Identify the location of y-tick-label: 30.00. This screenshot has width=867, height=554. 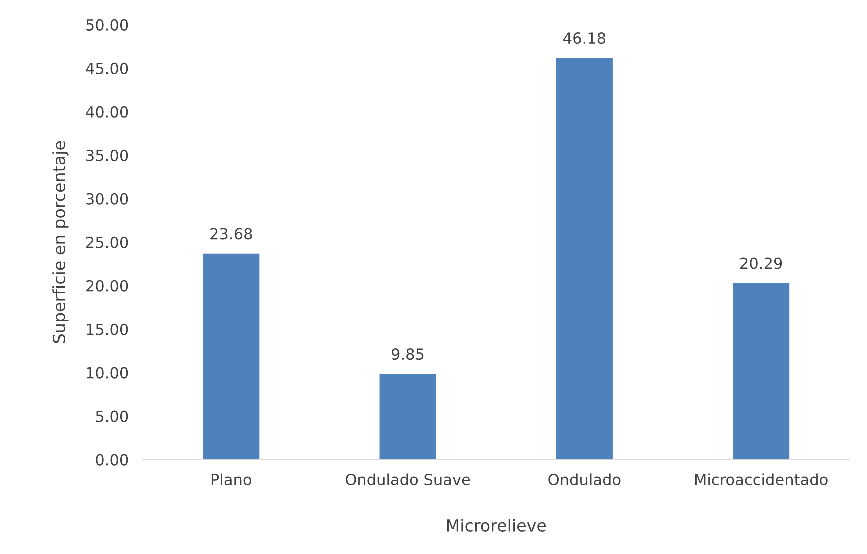
(107, 199).